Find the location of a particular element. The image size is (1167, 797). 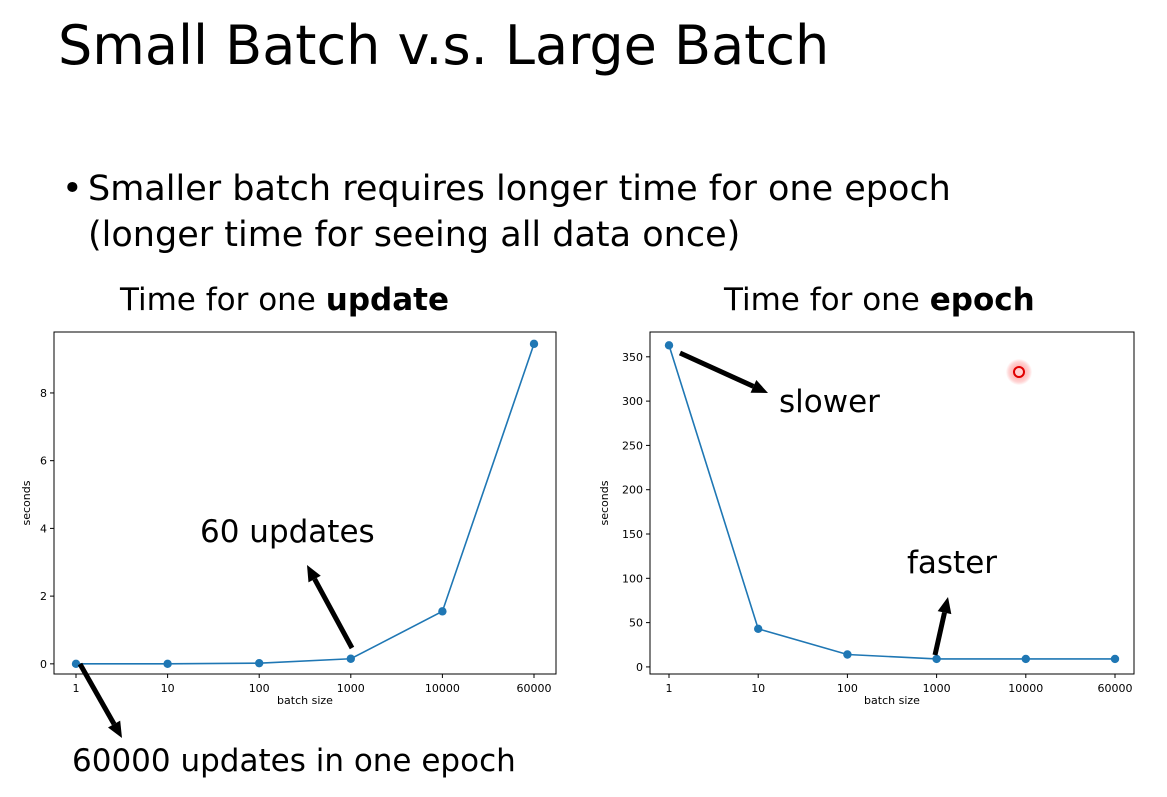

right-heading-bold: epoch is located at coordinates (982, 300).